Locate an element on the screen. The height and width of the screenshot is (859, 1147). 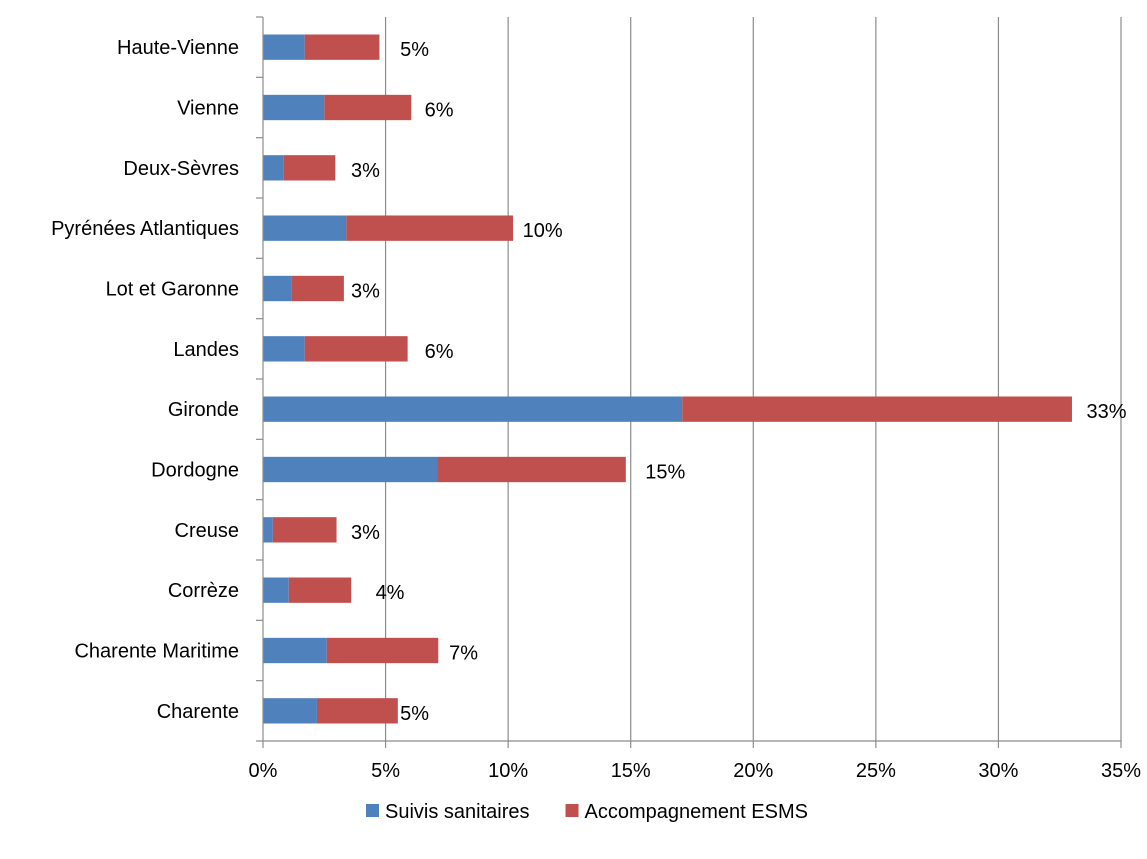
category-label: Haute-Vienne is located at coordinates (178, 48).